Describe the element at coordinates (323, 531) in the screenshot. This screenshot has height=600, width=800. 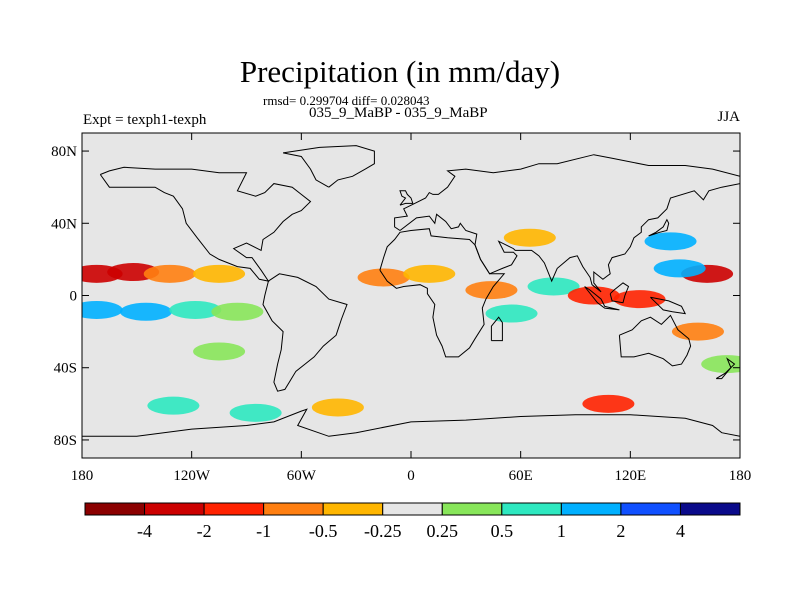
I see `colorbar-label: -0.5` at that location.